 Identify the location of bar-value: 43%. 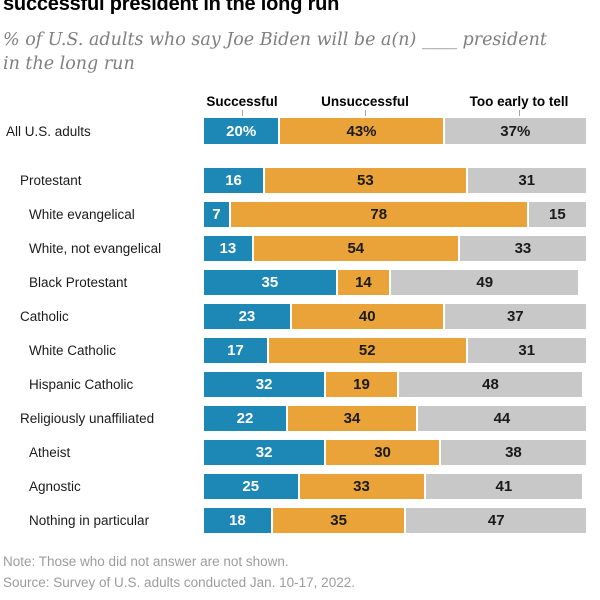
(361, 131).